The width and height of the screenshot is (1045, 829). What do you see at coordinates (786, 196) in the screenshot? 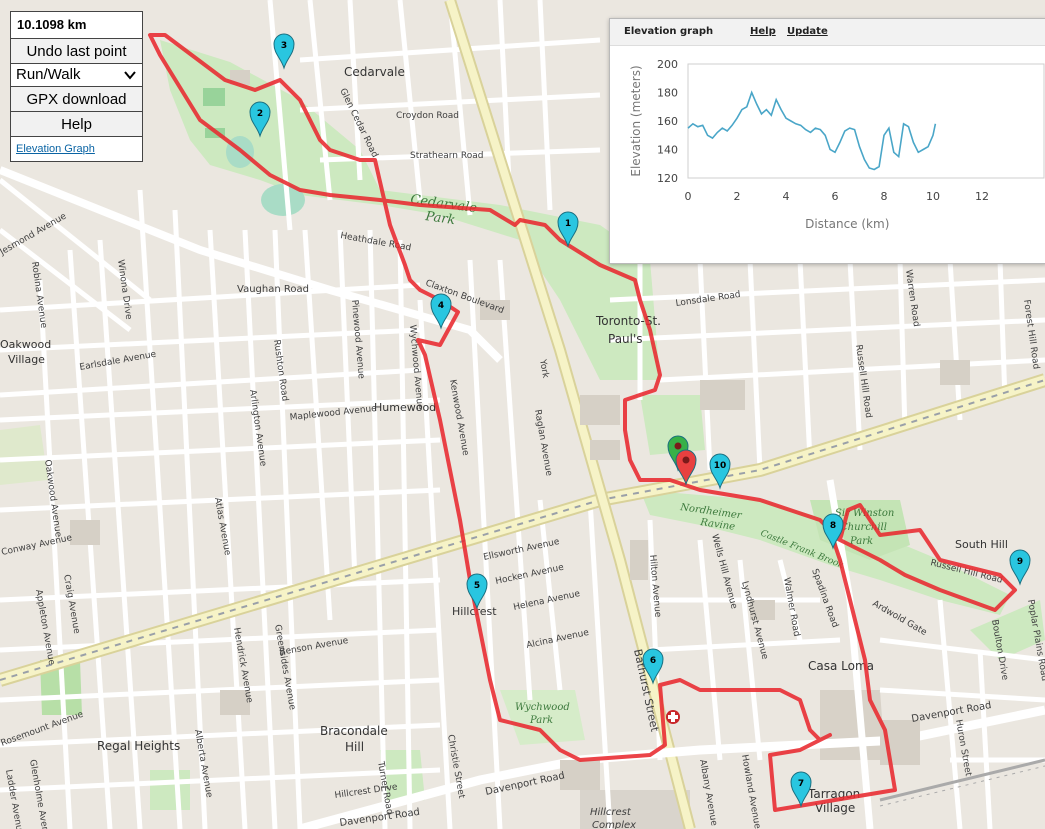
I see `x-tick-label: 4` at bounding box center [786, 196].